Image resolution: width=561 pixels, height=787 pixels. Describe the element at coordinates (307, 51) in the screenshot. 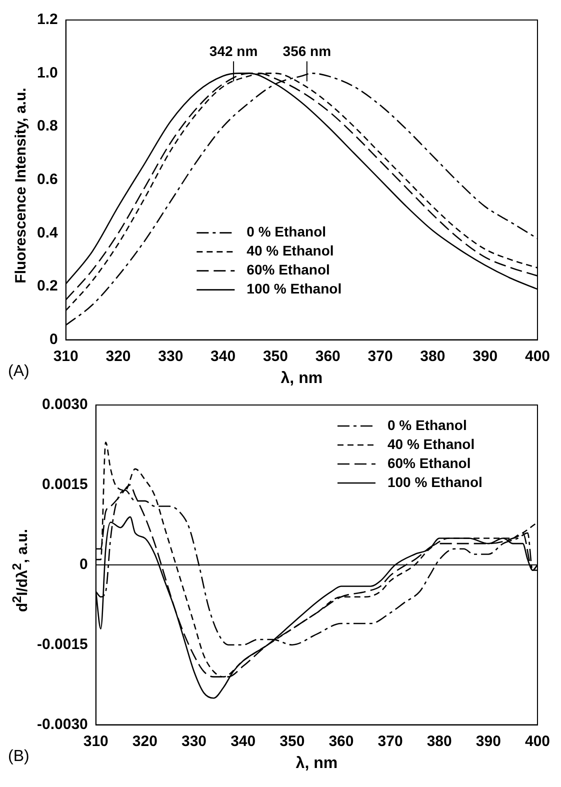

I see `annotation: 356 nm` at that location.